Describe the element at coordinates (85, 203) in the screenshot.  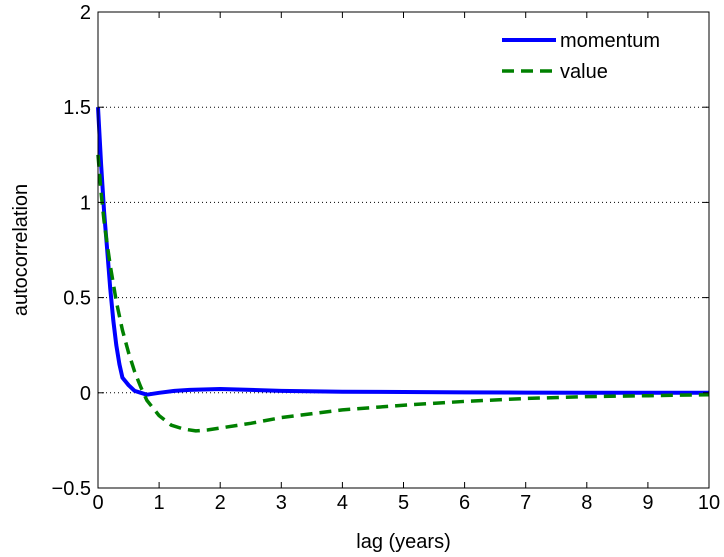
I see `y-tick-label: 1` at that location.